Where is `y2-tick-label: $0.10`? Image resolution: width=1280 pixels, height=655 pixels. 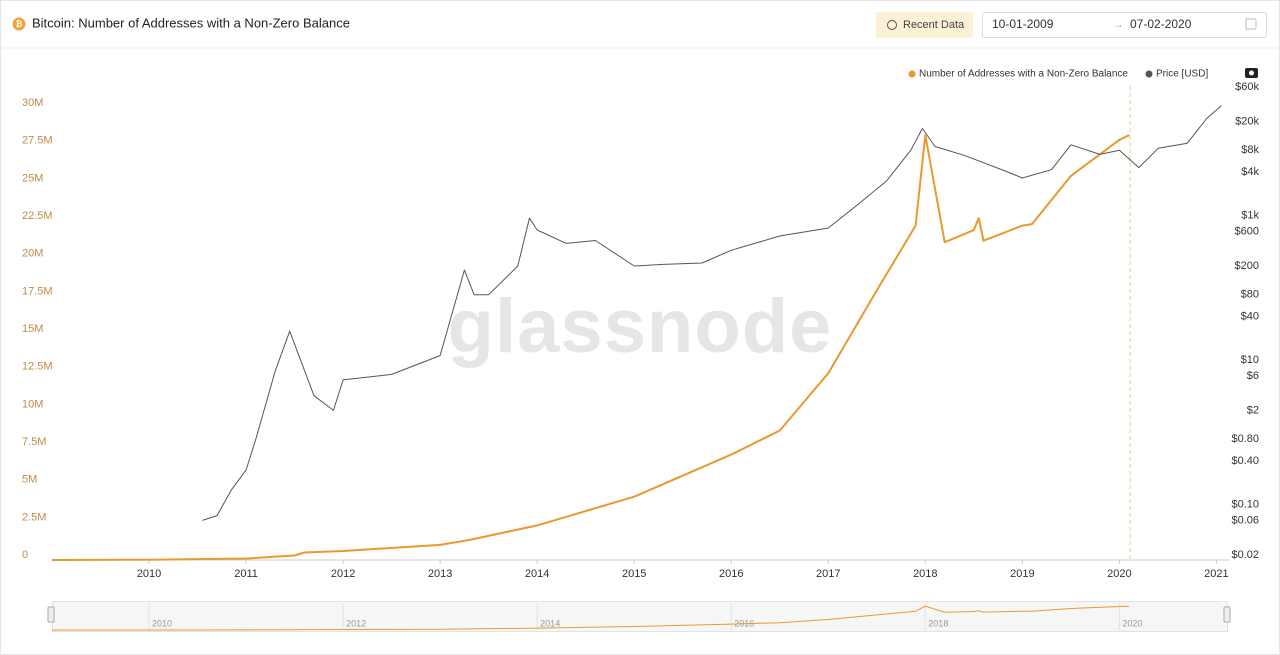
y2-tick-label: $0.10 is located at coordinates (1245, 504).